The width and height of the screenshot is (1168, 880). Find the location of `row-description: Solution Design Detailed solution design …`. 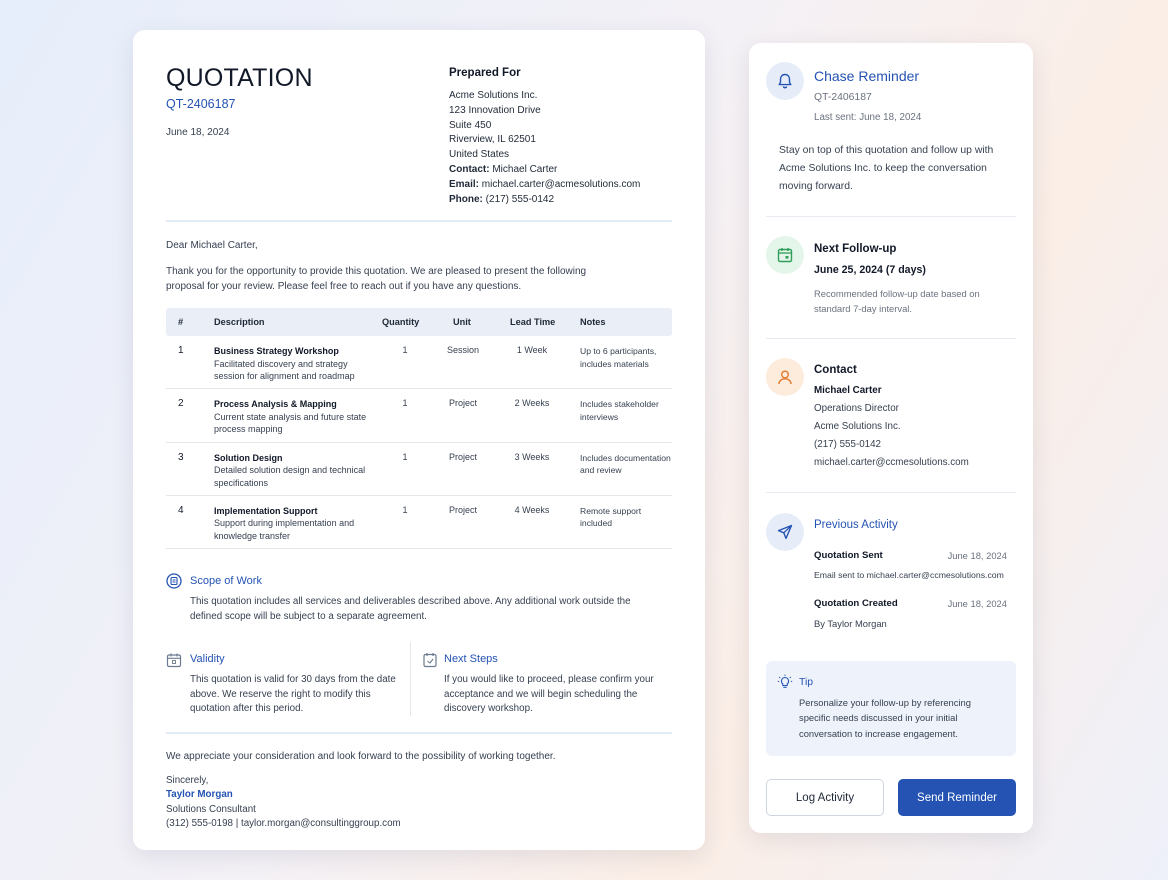

row-description: Solution Design Detailed solution design … is located at coordinates (294, 471).